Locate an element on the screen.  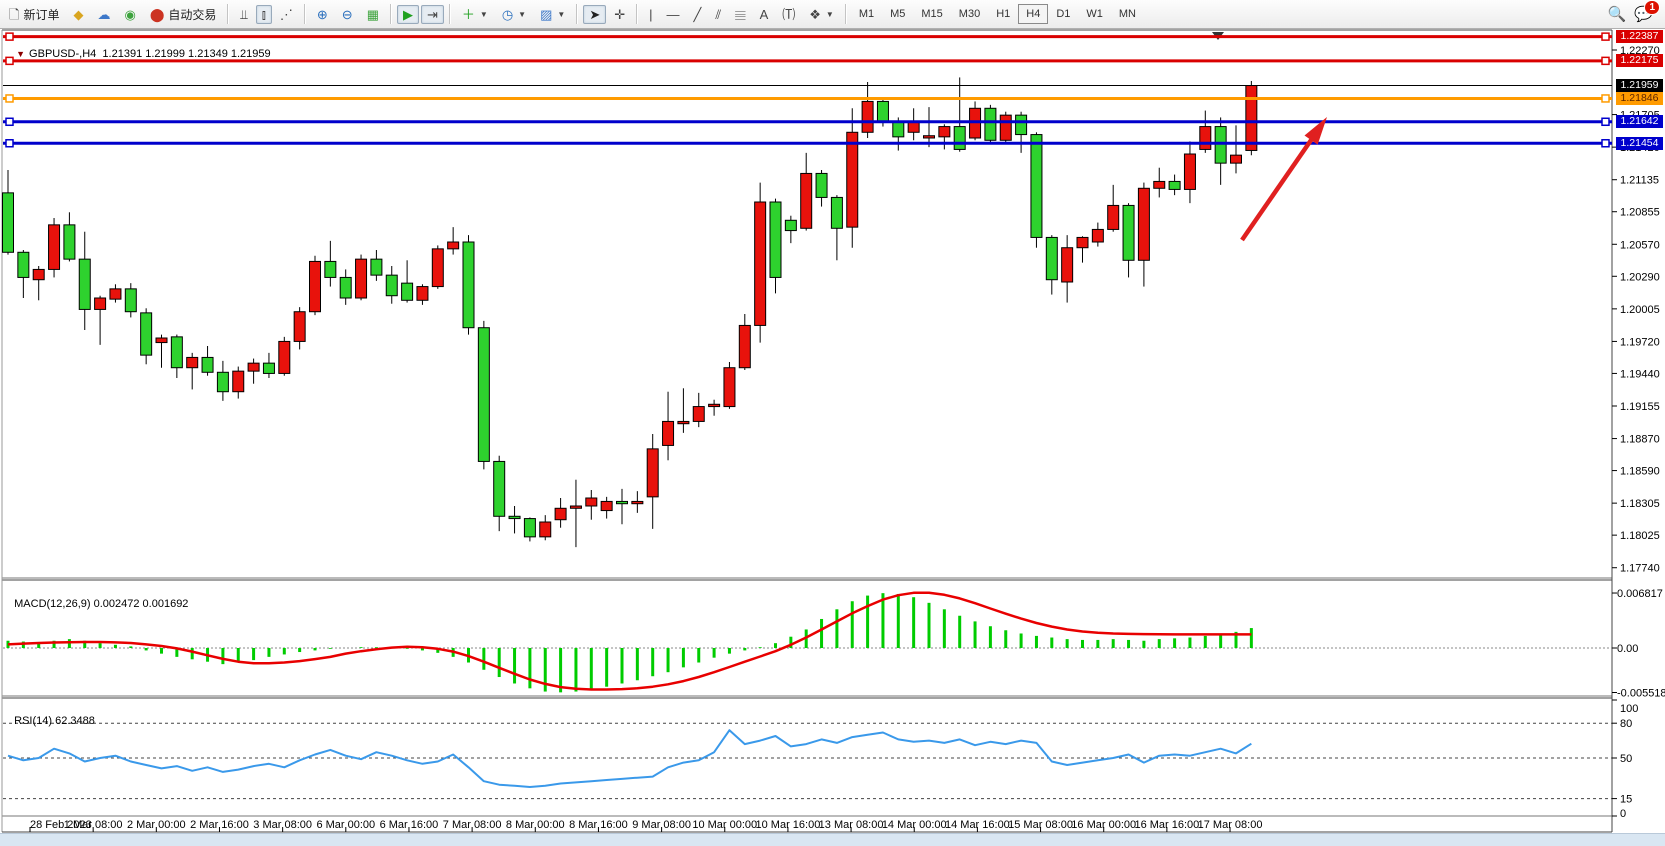
price-badge-1.22175: 1.22175 is located at coordinates (1639, 61).